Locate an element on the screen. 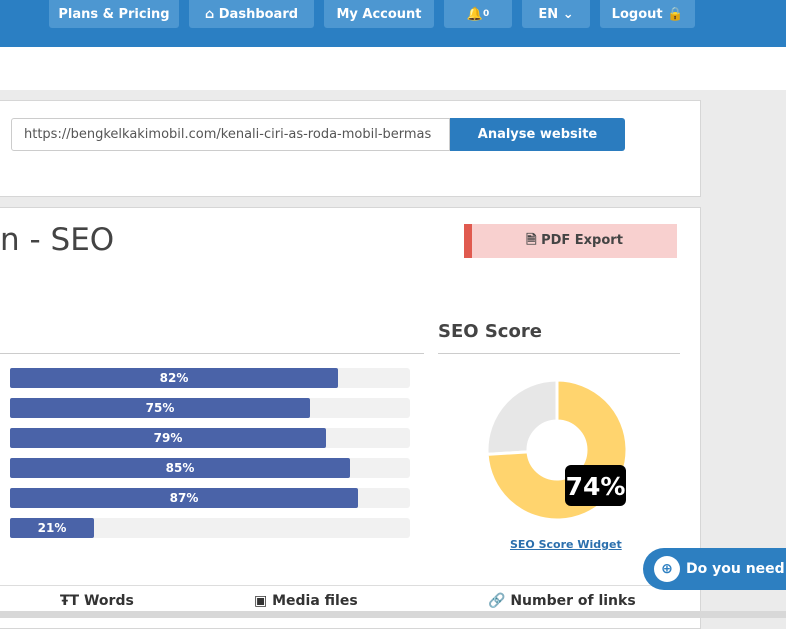 This screenshot has height=629, width=786. nav-button: 🔔 0 is located at coordinates (478, 14).